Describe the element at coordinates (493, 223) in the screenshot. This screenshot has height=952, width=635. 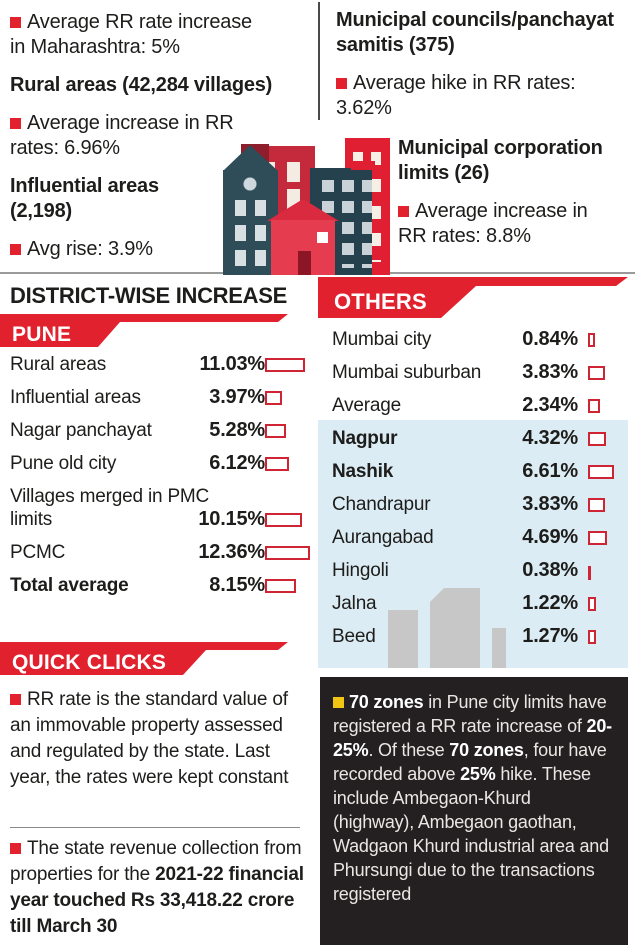
I see `stat-text: Average increase in RR rates: 8.8%` at that location.